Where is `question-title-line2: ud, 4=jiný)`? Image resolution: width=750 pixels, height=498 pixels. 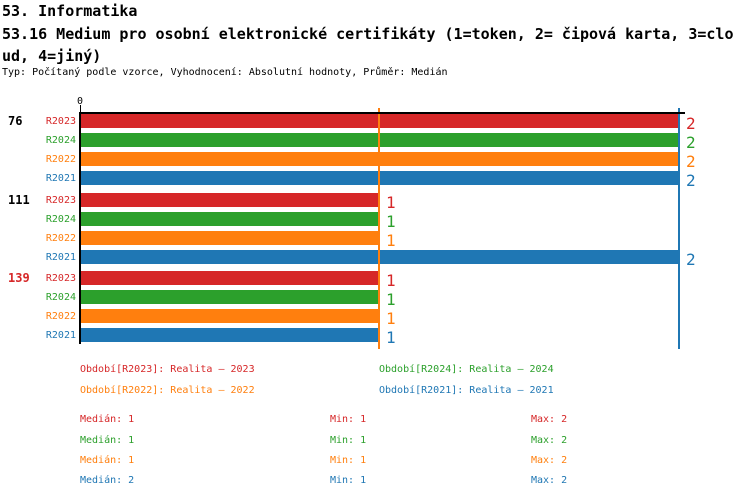
question-title-line2: ud, 4=jiný) is located at coordinates (52, 56).